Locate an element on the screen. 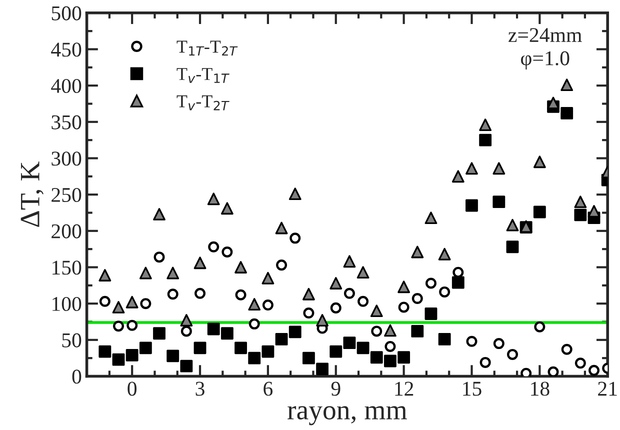 This screenshot has height=430, width=620. annotation: z=24mm φ=1.0 is located at coordinates (545, 49).